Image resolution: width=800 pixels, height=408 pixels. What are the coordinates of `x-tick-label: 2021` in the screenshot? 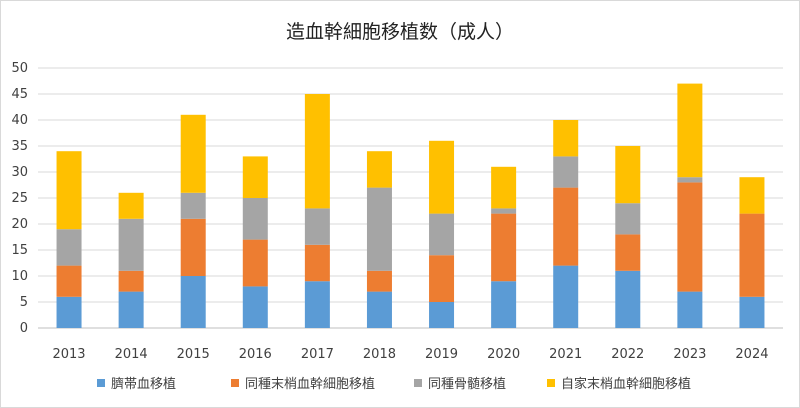 It's located at (565, 354).